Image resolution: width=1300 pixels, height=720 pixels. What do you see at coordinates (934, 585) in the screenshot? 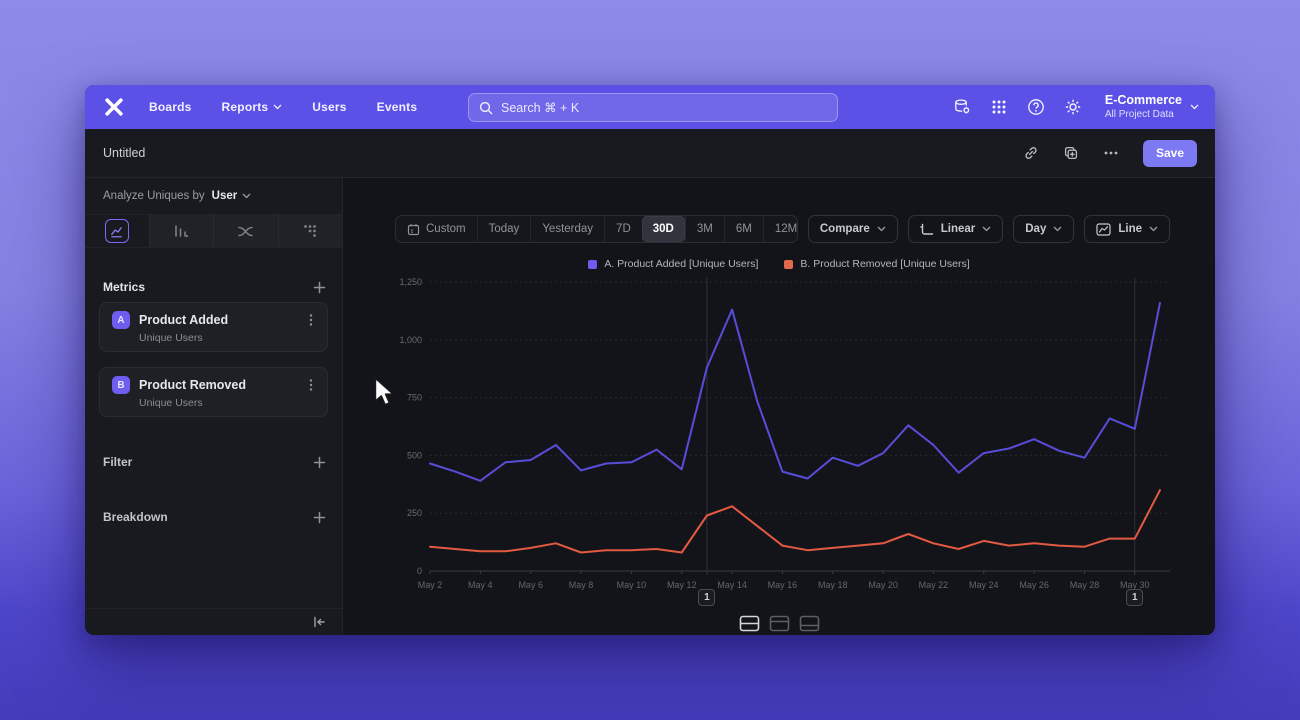
I see `svg-text: May 22` at bounding box center [934, 585].